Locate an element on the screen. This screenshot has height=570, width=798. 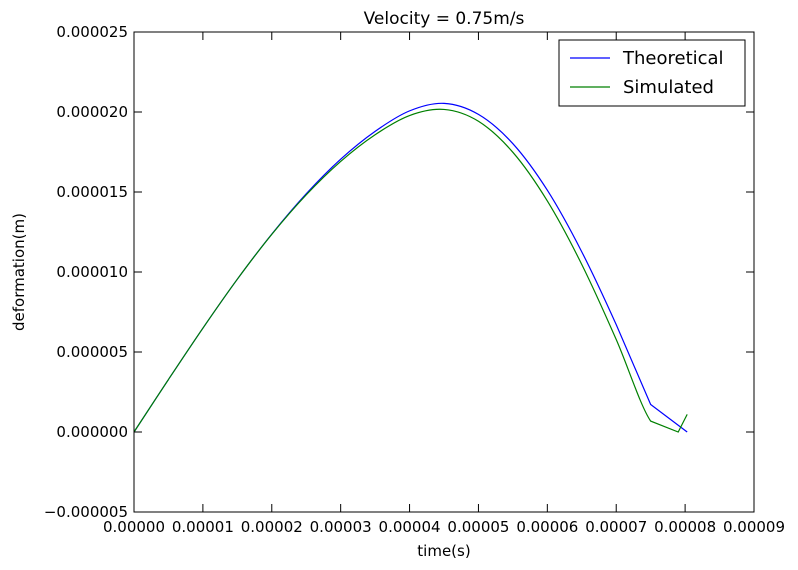
chart-title: Velocity = 0.75m/s is located at coordinates (444, 19).